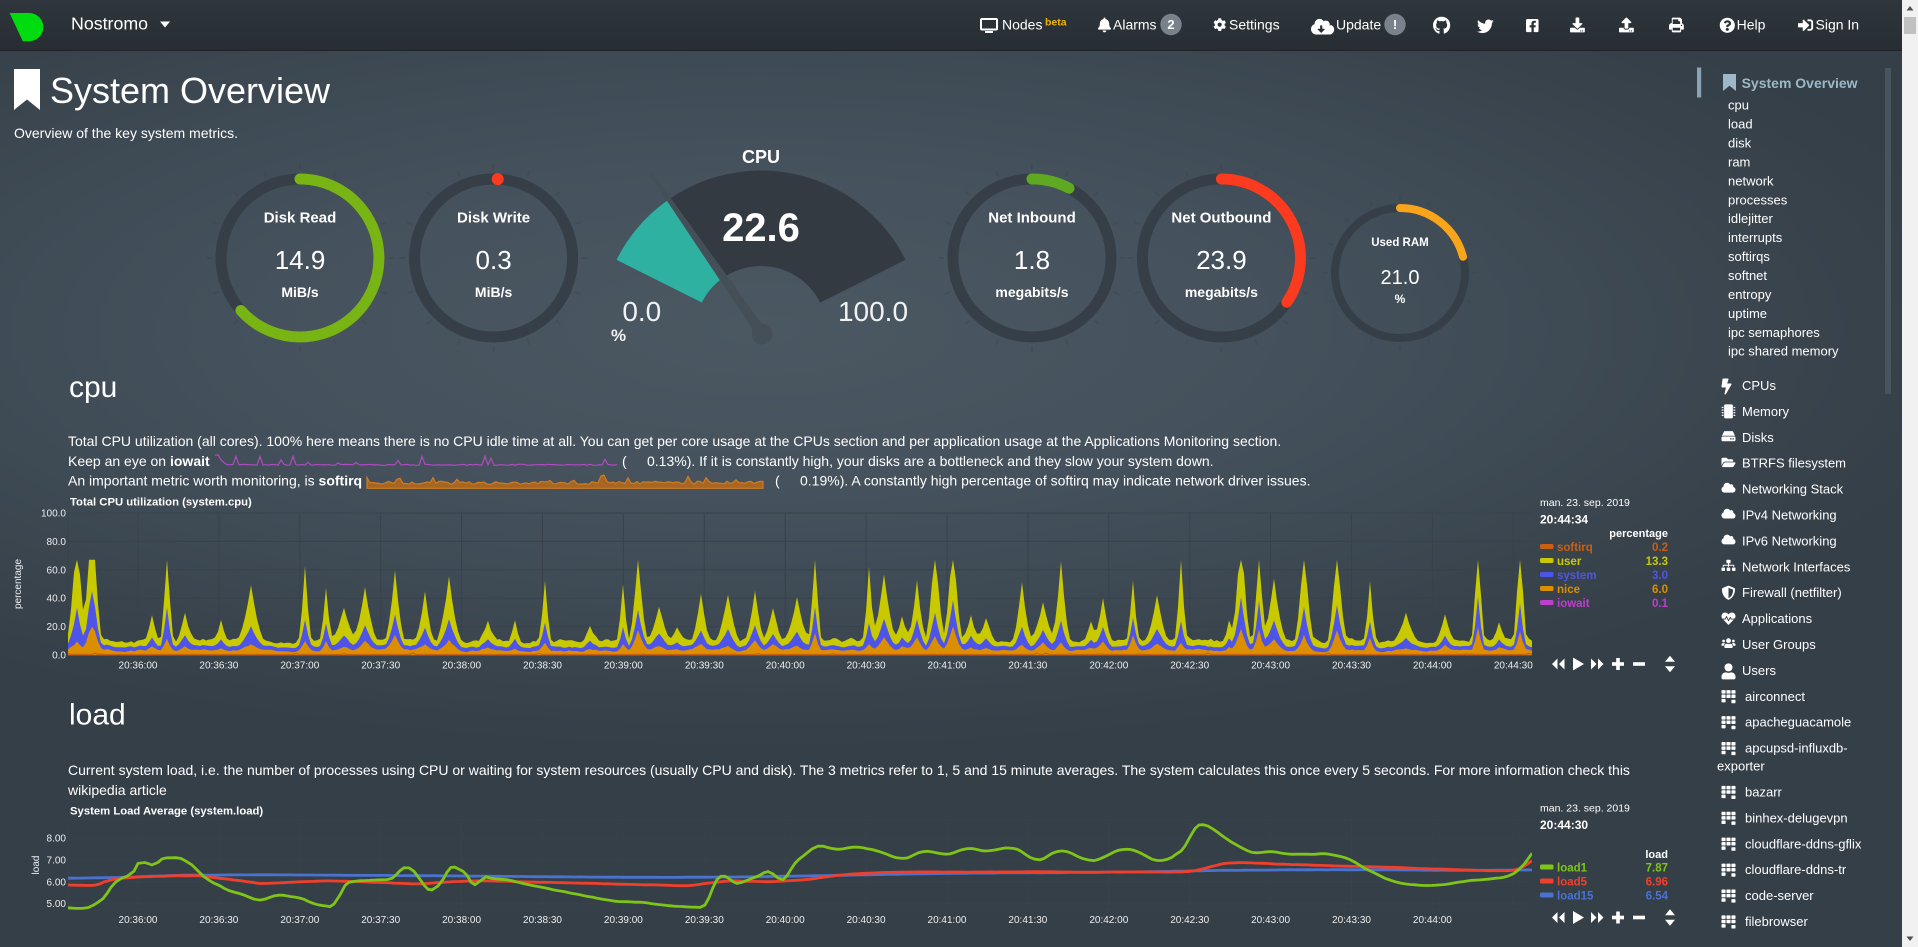  What do you see at coordinates (494, 292) in the screenshot?
I see `svg-text: MiB/s` at bounding box center [494, 292].